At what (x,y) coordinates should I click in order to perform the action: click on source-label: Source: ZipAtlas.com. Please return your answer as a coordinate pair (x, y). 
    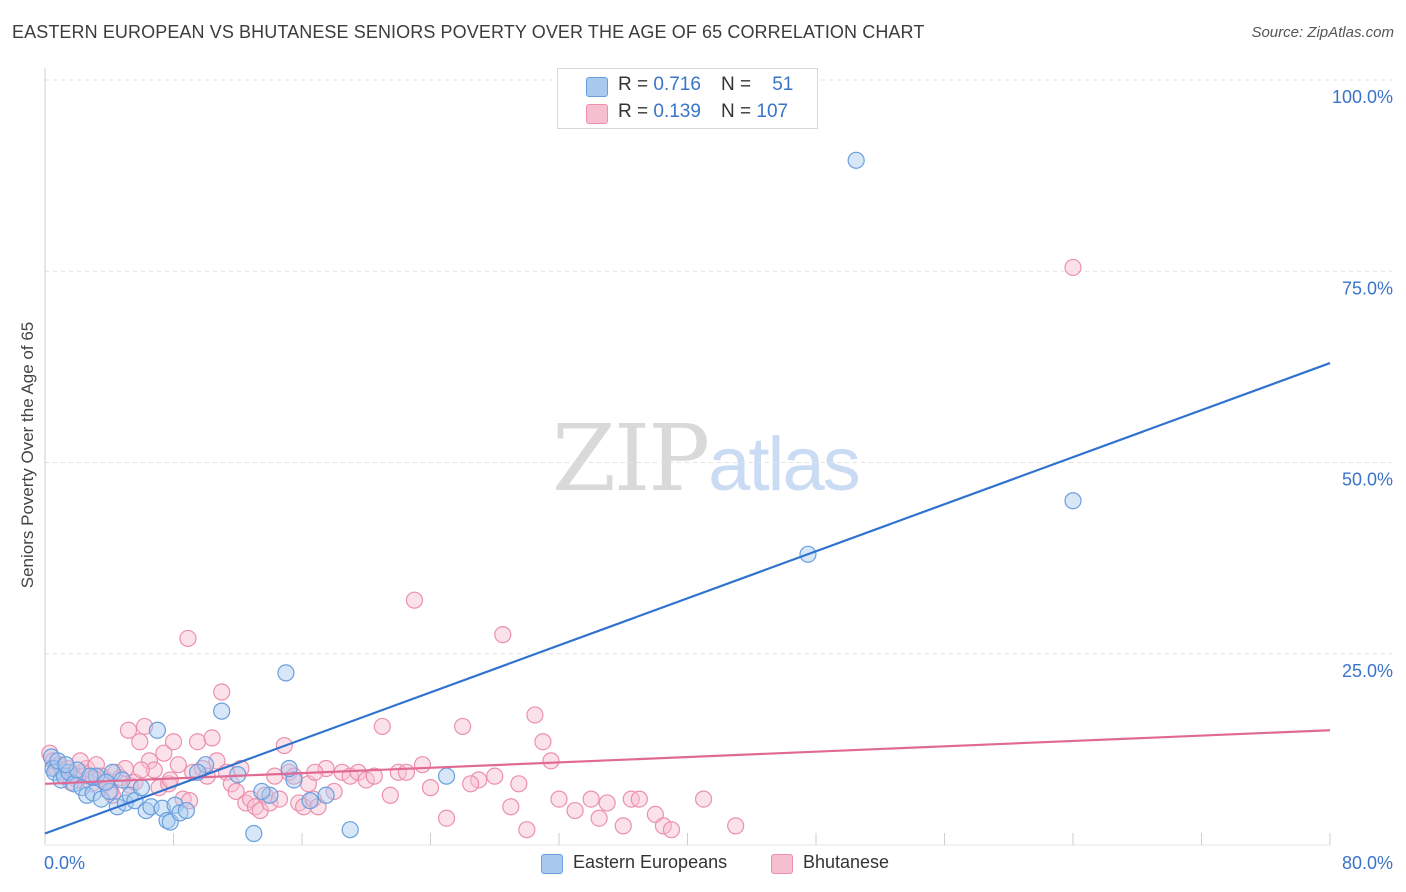
    Looking at the image, I should click on (1322, 32).